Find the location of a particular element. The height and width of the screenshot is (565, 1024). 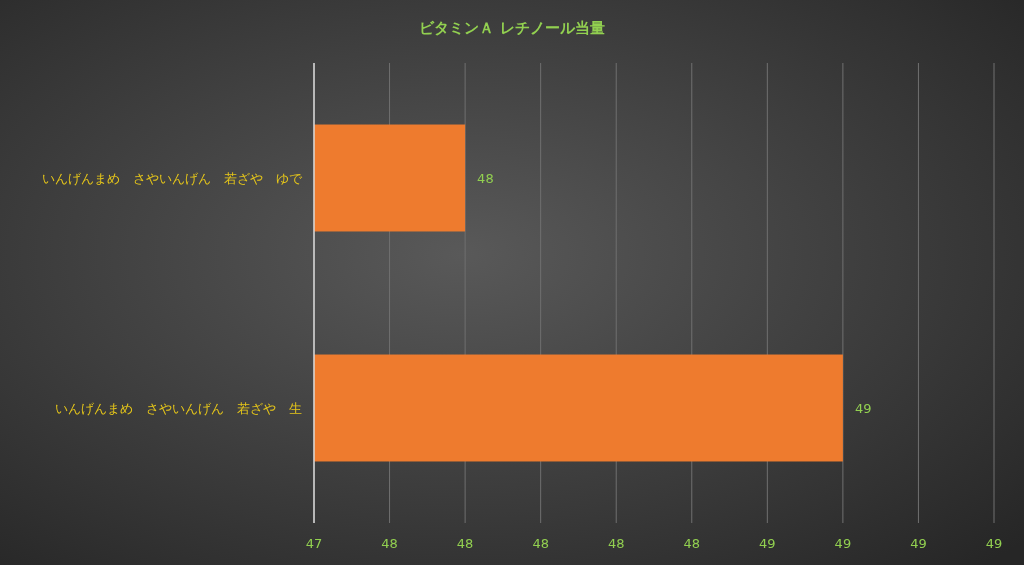

x-tick-label: 47 is located at coordinates (314, 543).